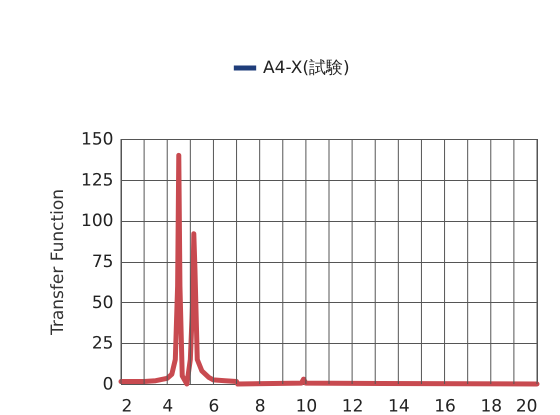 This screenshot has width=560, height=415. I want to click on legend-label: A4-X(試験), so click(306, 68).